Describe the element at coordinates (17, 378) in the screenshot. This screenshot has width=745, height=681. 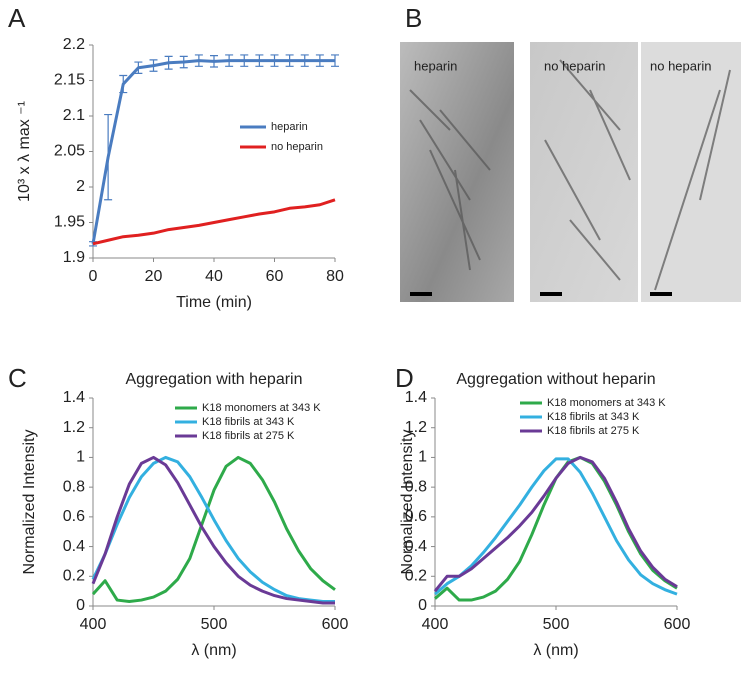
I see `panel-letter: C` at that location.